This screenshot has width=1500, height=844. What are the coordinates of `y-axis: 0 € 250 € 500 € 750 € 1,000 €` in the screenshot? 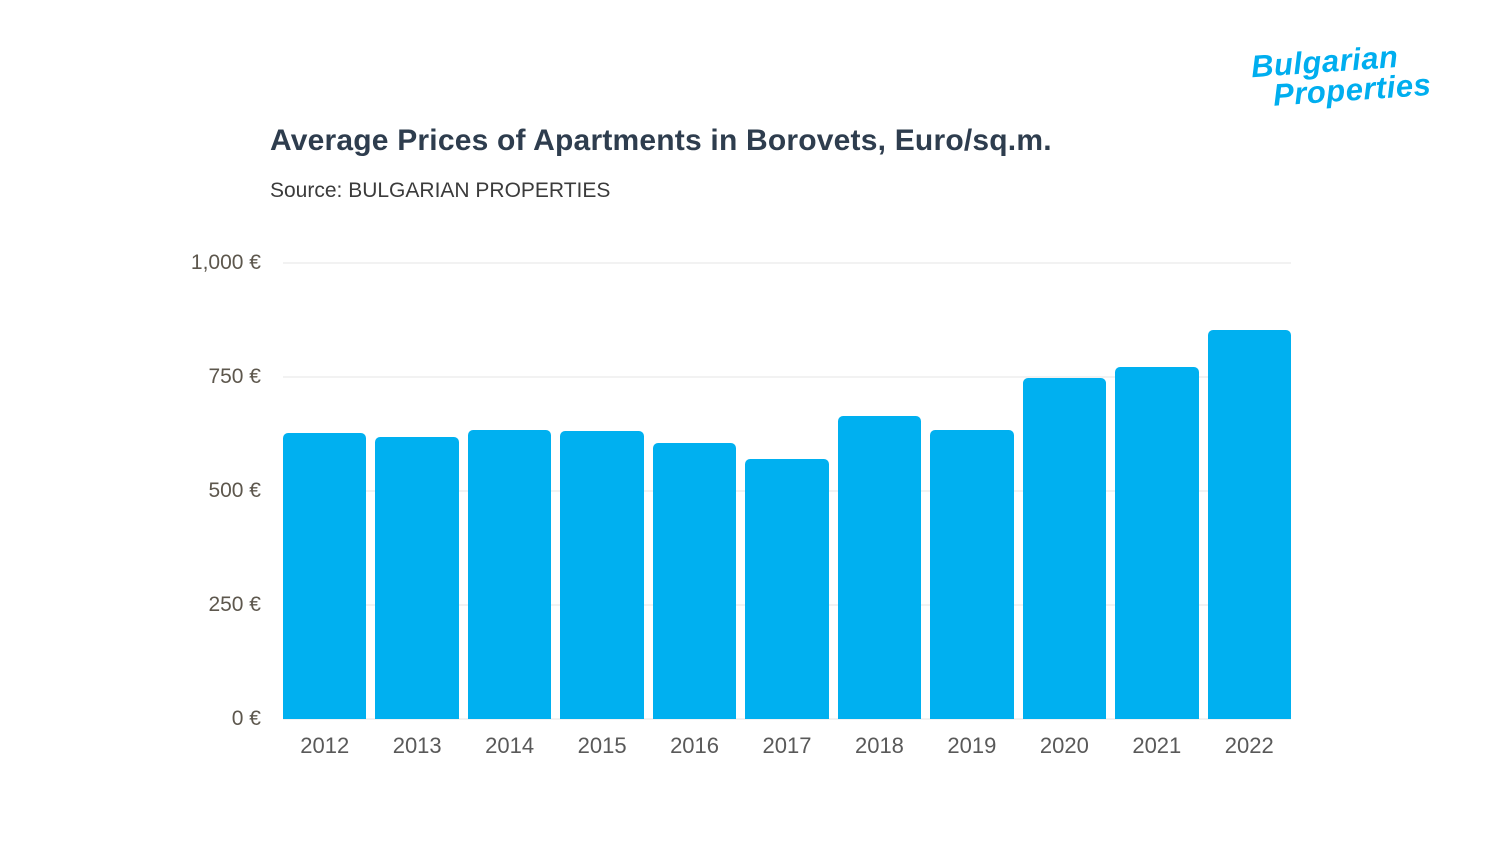 It's located at (228, 490).